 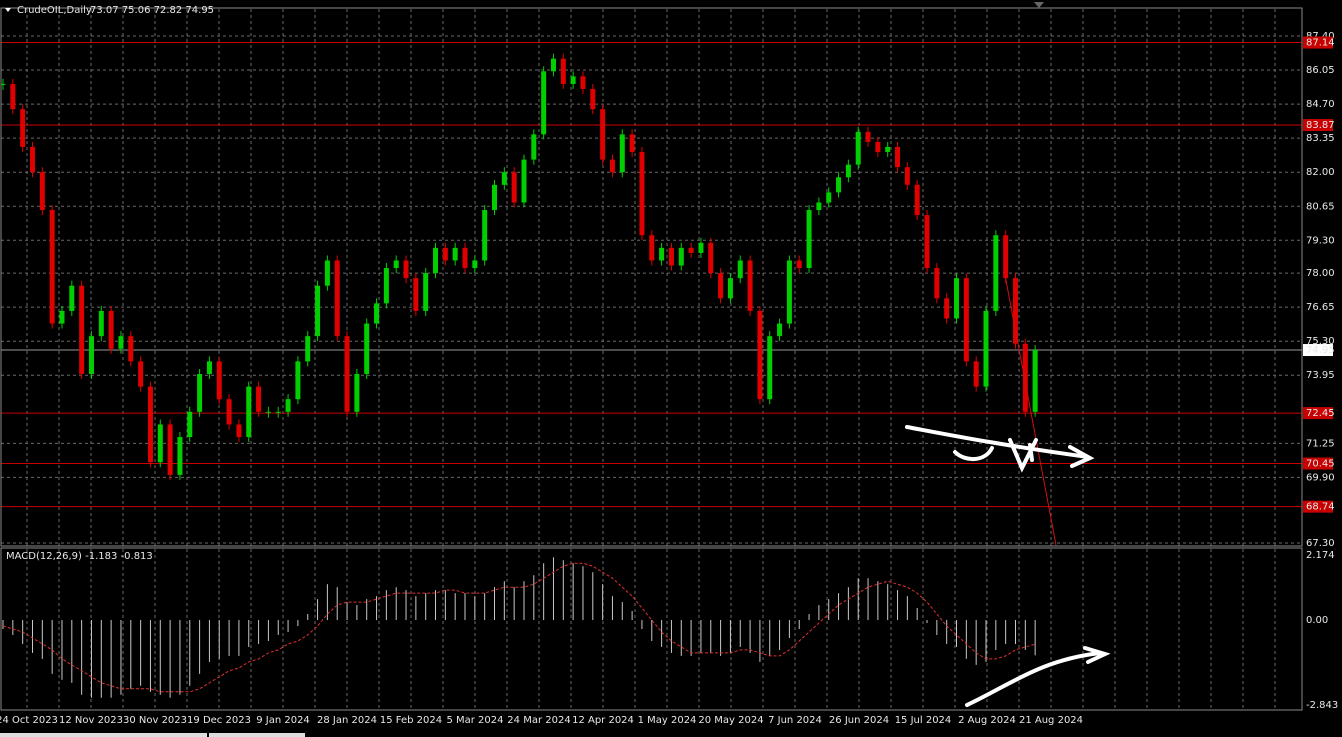 What do you see at coordinates (1320, 206) in the screenshot?
I see `y-tick-label: 80.65` at bounding box center [1320, 206].